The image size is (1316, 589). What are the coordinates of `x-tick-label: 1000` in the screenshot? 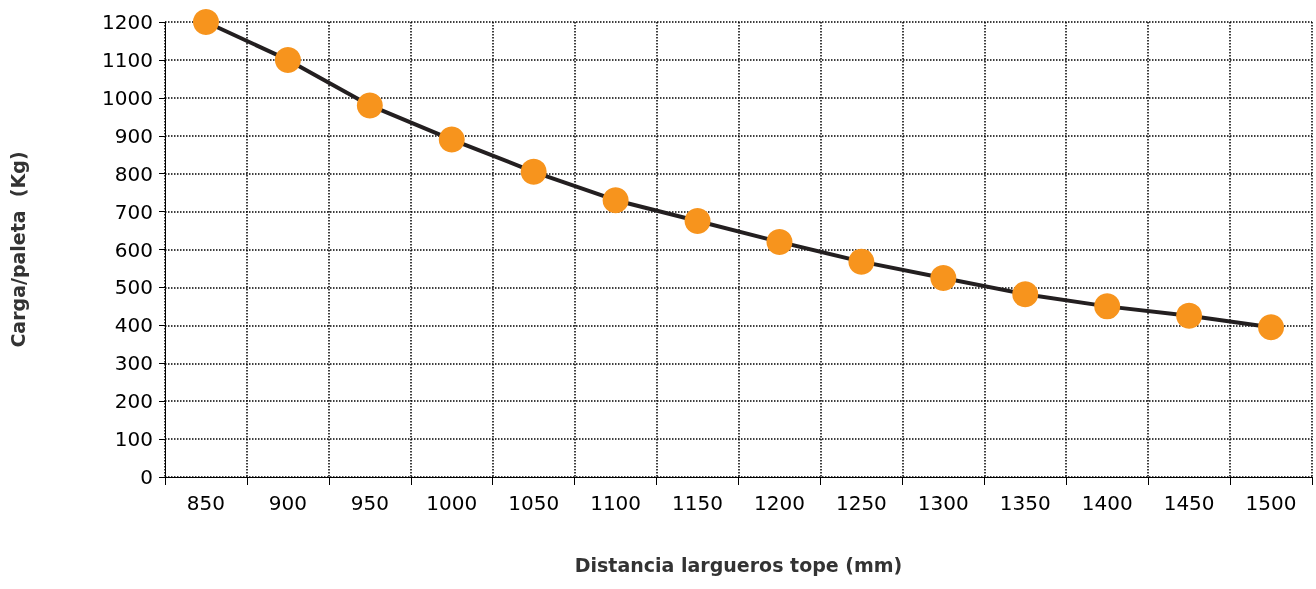 It's located at (452, 503).